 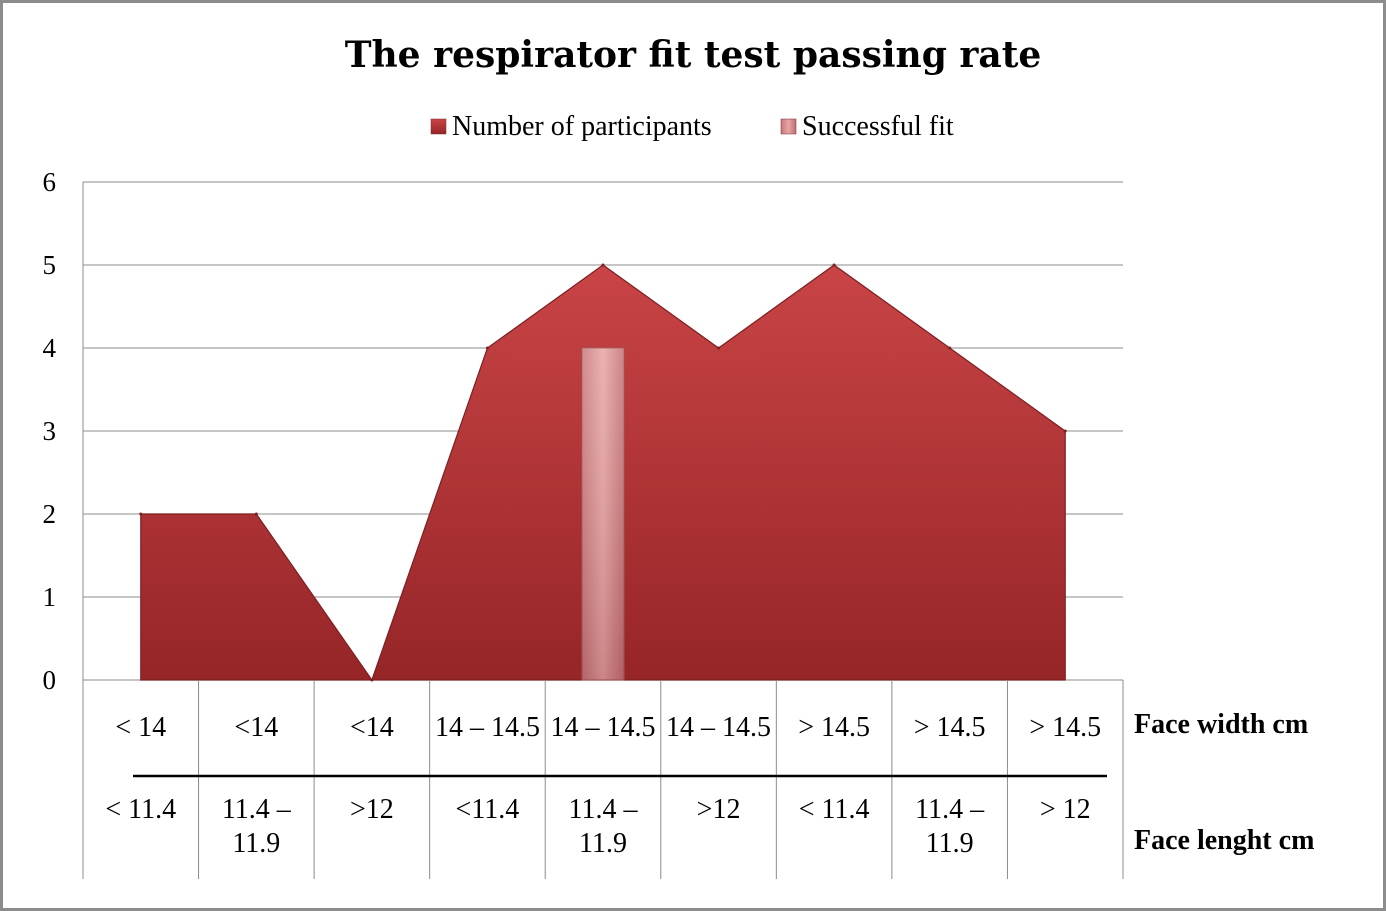 I want to click on row-label-length: Face lenght cm, so click(x=1224, y=840).